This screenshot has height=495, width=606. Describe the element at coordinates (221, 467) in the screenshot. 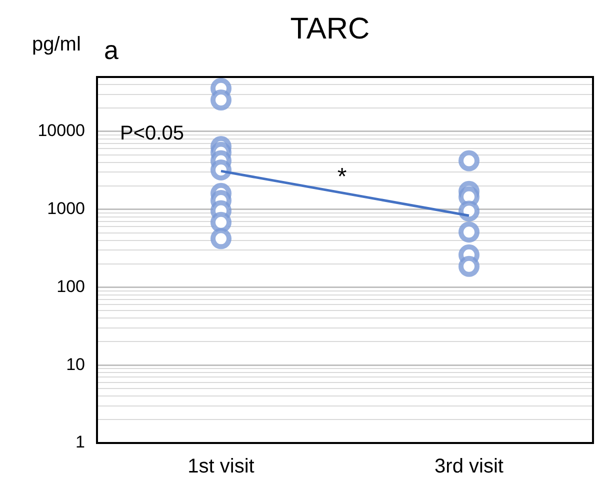

I see `x-tick-label: 1st visit` at that location.